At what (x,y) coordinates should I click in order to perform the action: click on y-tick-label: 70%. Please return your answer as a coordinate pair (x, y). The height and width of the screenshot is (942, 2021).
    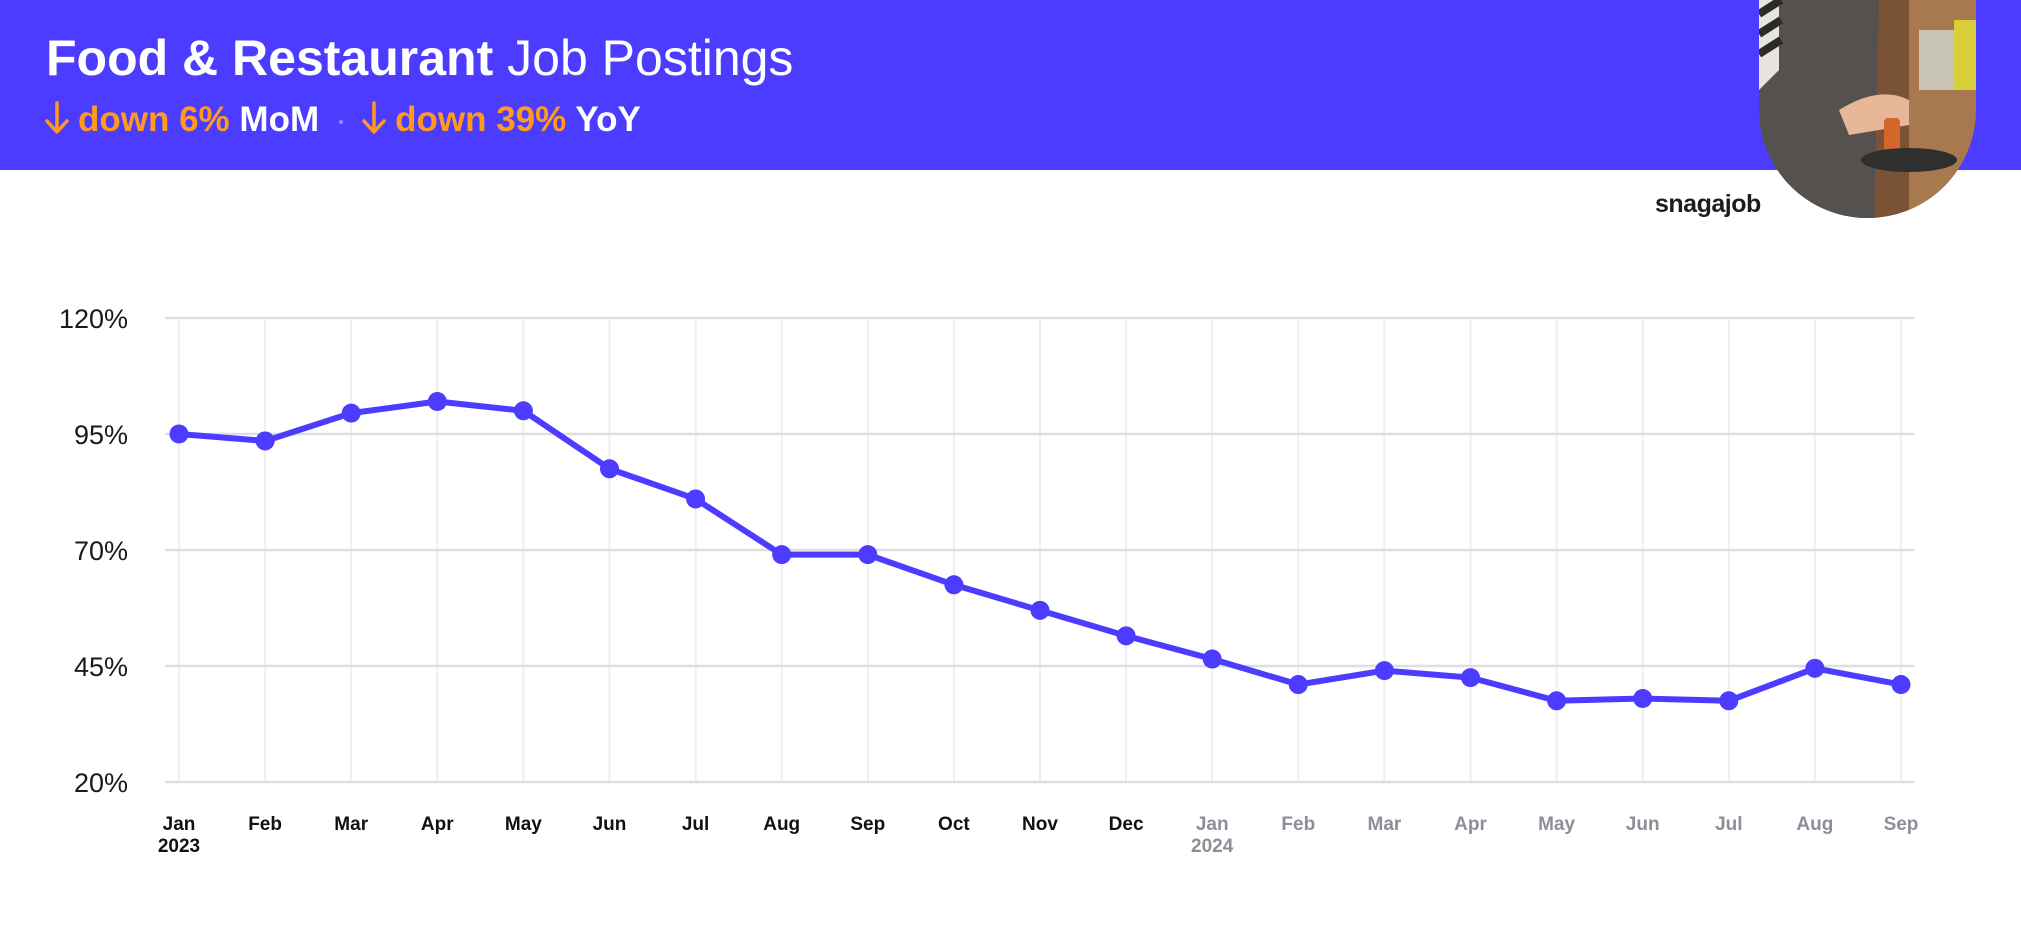
    Looking at the image, I should click on (101, 551).